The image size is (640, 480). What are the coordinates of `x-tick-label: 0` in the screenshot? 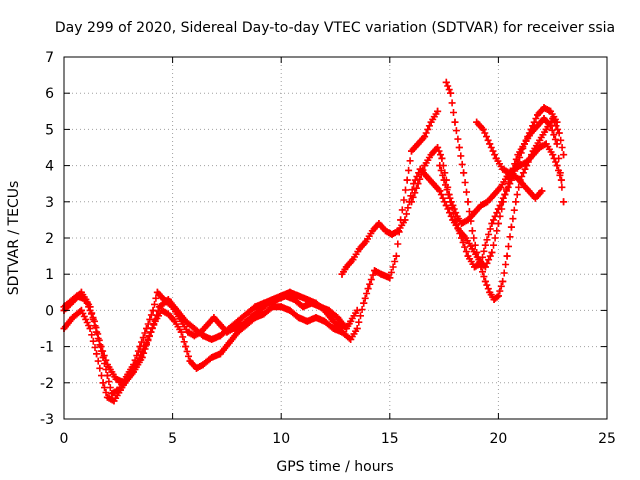 It's located at (64, 439).